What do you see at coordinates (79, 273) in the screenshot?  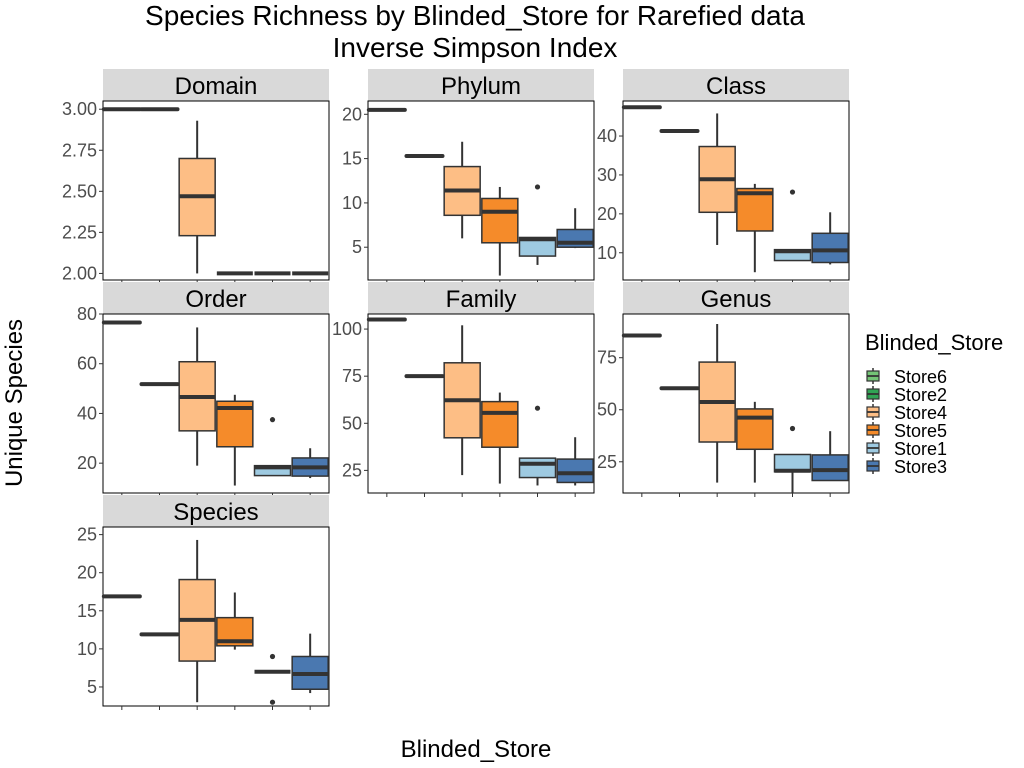 I see `y-tick-label: 2.00` at bounding box center [79, 273].